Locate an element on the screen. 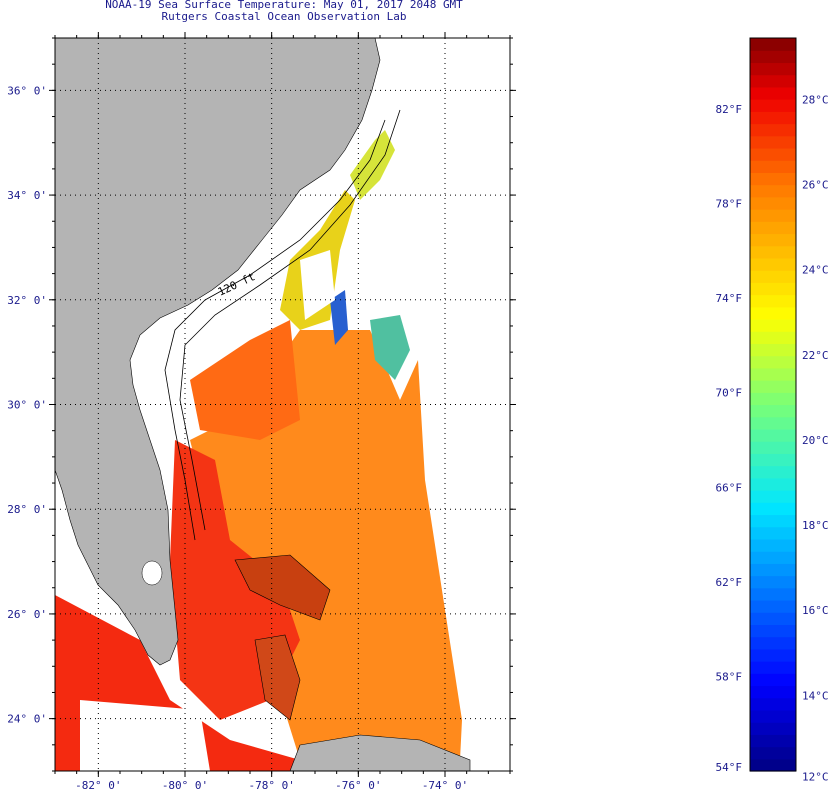 The width and height of the screenshot is (832, 793). map-subtitle: Rutgers Coastal Ocean Observation Lab is located at coordinates (284, 16).